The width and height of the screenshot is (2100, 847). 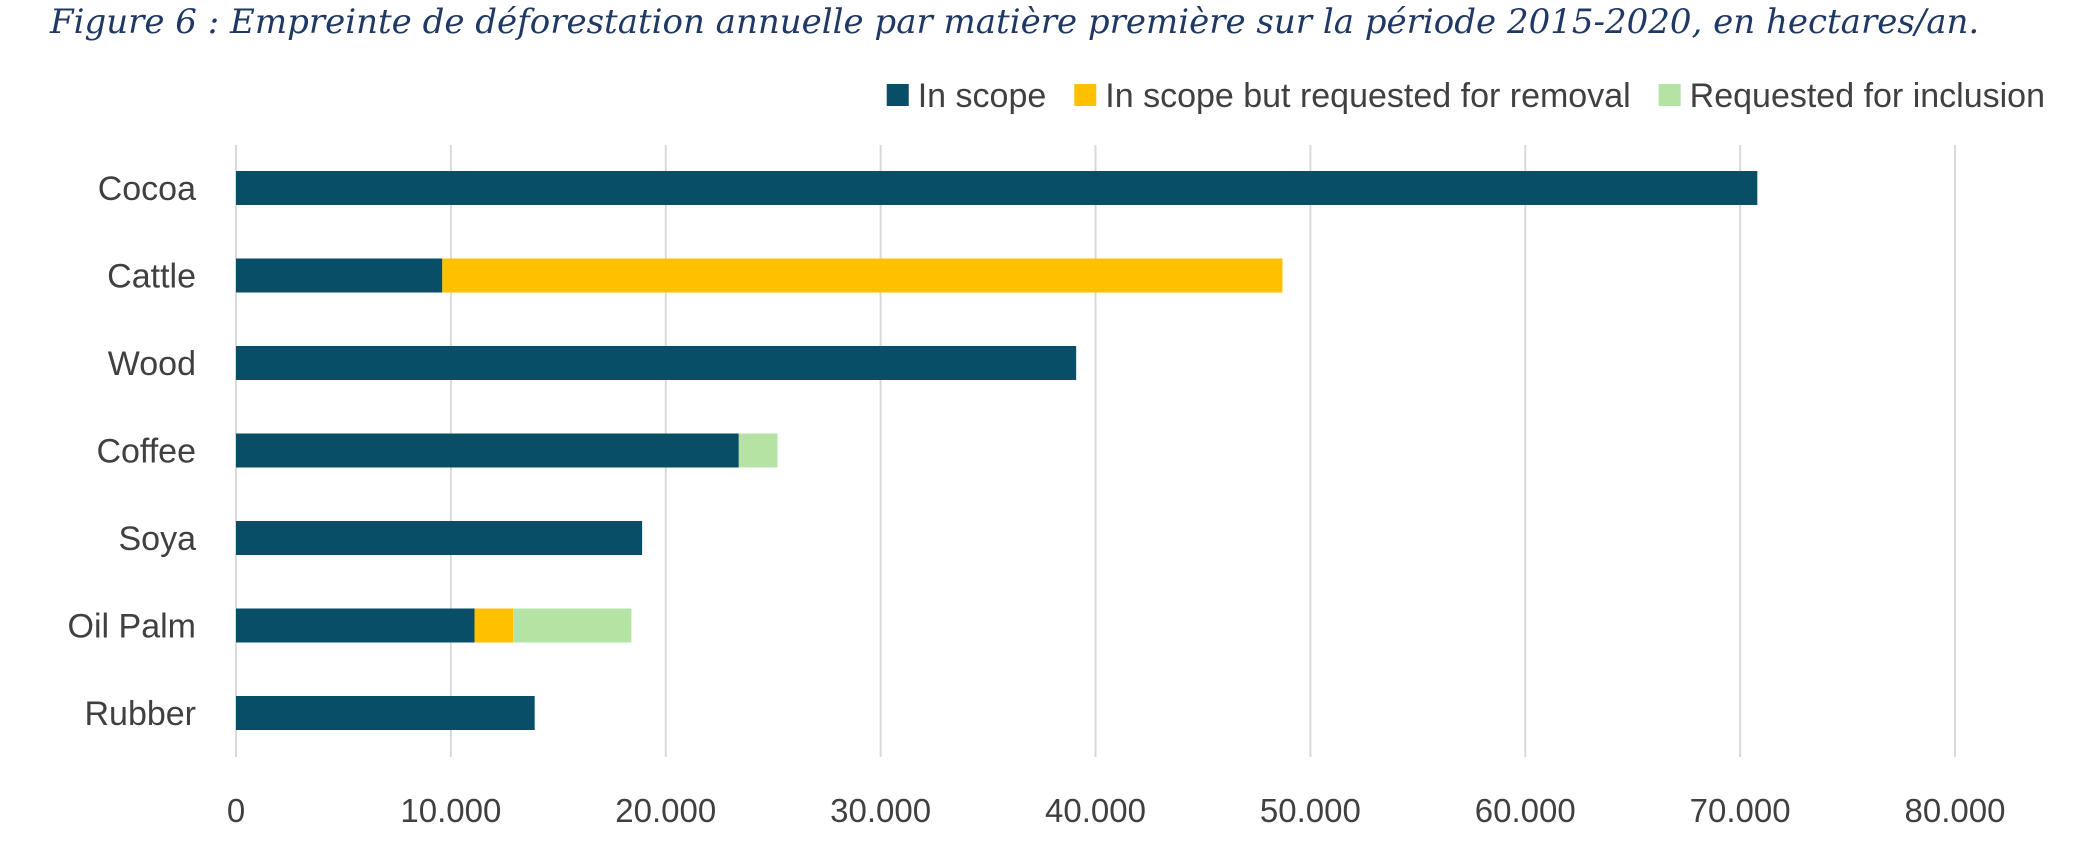 I want to click on x-tick-label: 80.000, so click(x=1955, y=810).